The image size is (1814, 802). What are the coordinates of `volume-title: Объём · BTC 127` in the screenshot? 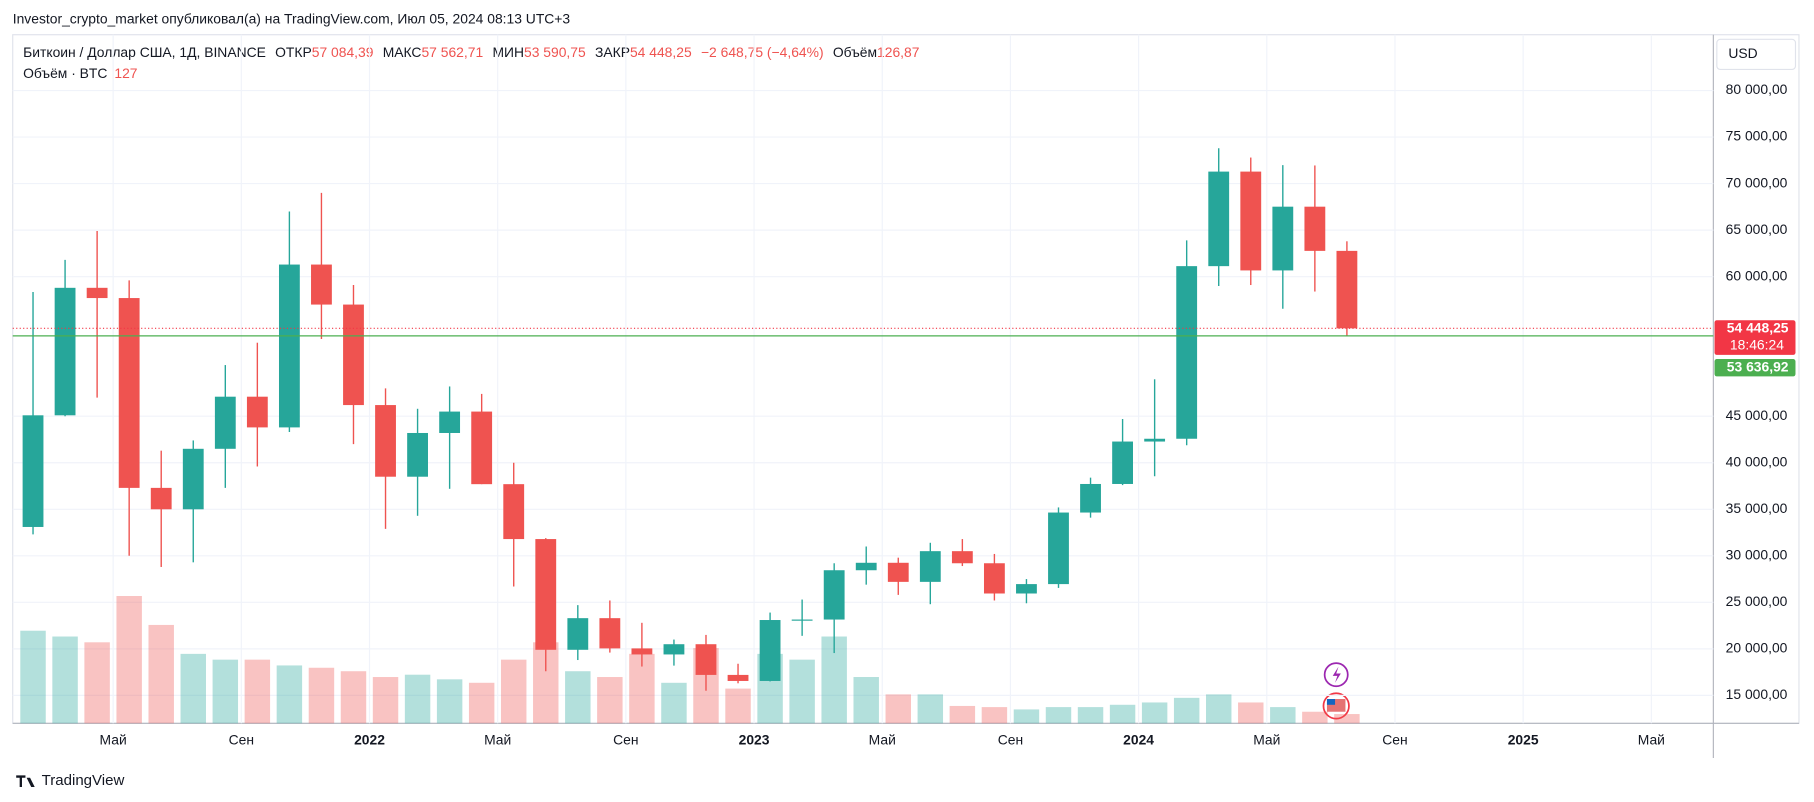 It's located at (80, 73).